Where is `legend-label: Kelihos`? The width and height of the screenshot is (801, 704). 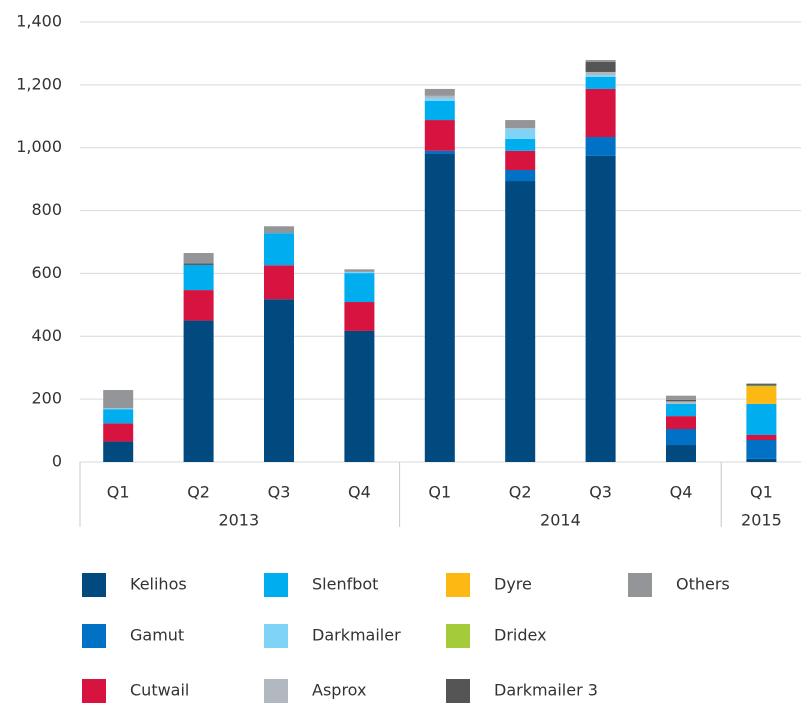
legend-label: Kelihos is located at coordinates (158, 584).